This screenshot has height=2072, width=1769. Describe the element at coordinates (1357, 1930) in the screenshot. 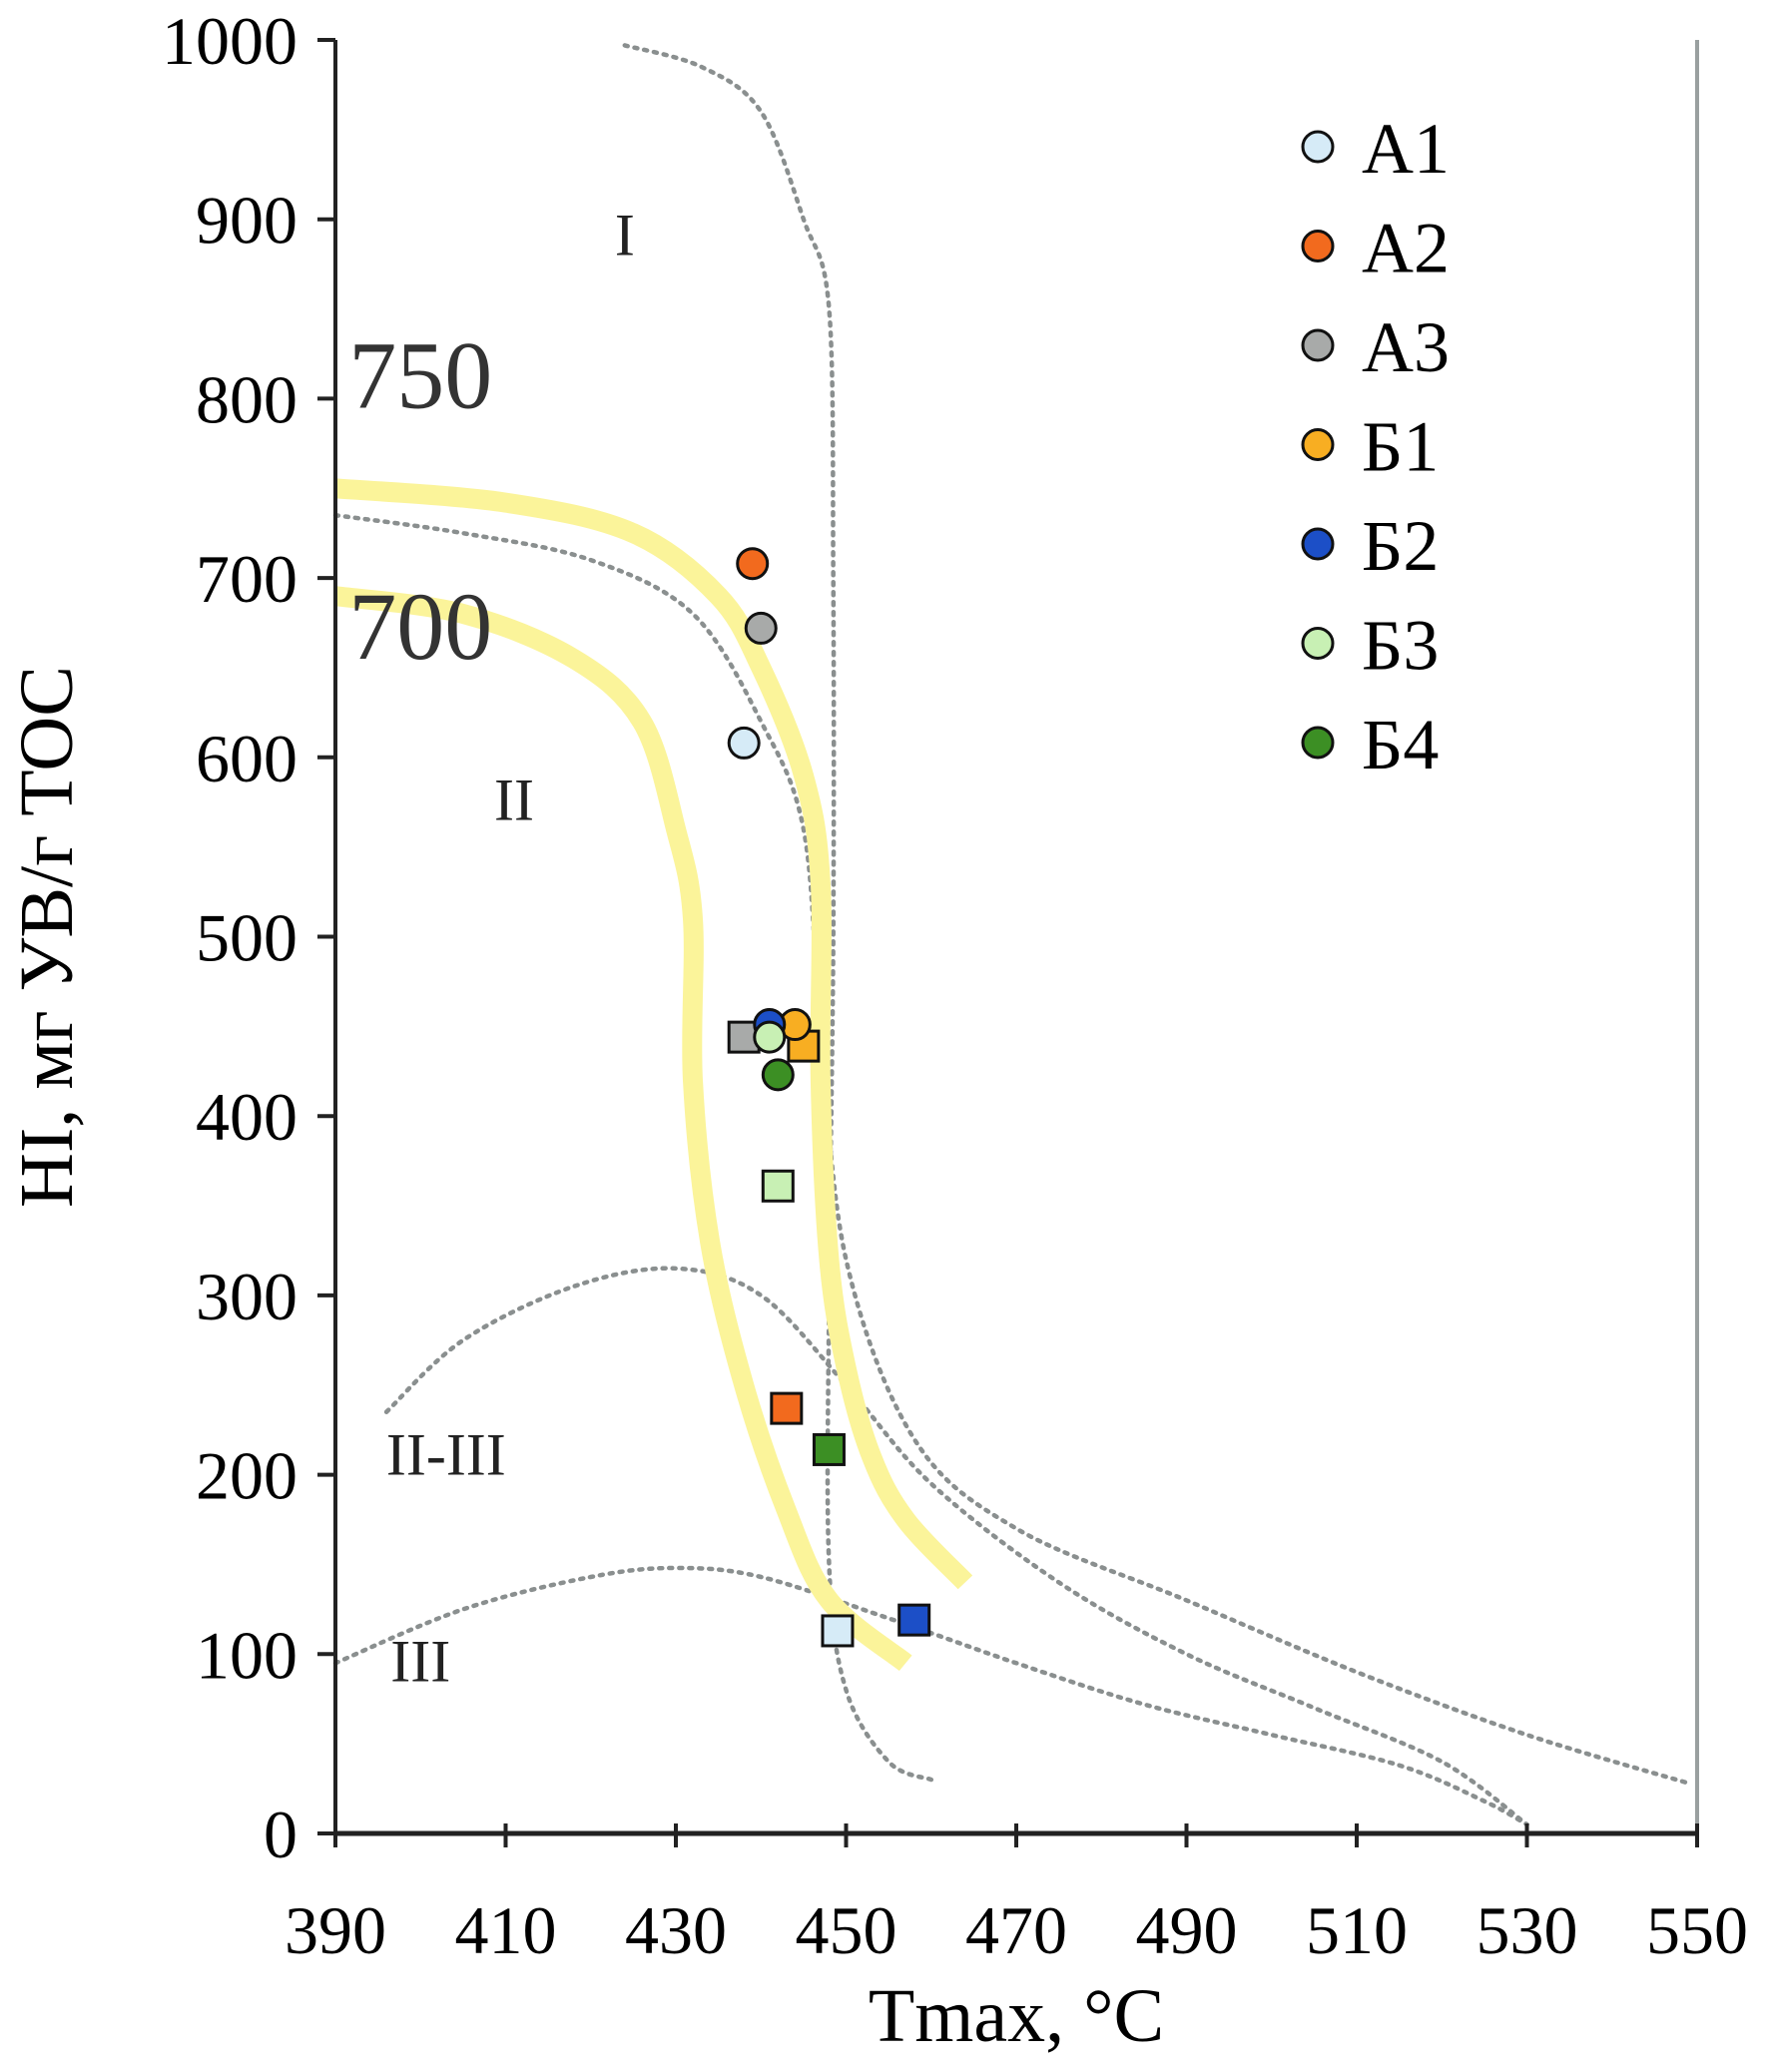

I see `x-tick-label-510: 510` at that location.